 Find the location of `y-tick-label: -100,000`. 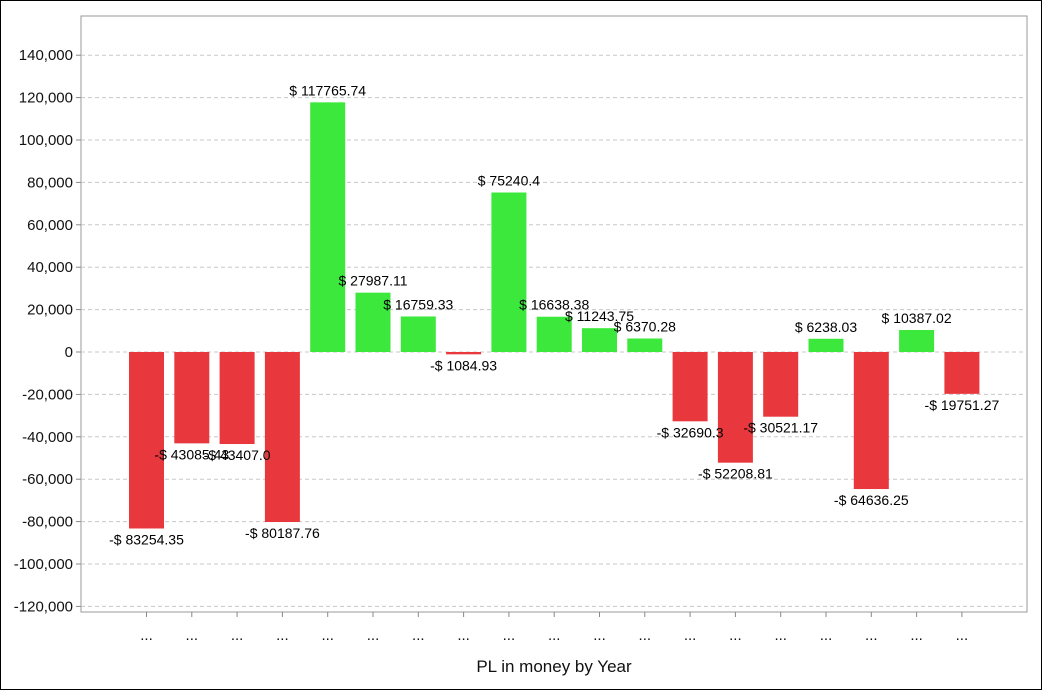

y-tick-label: -100,000 is located at coordinates (43, 564).